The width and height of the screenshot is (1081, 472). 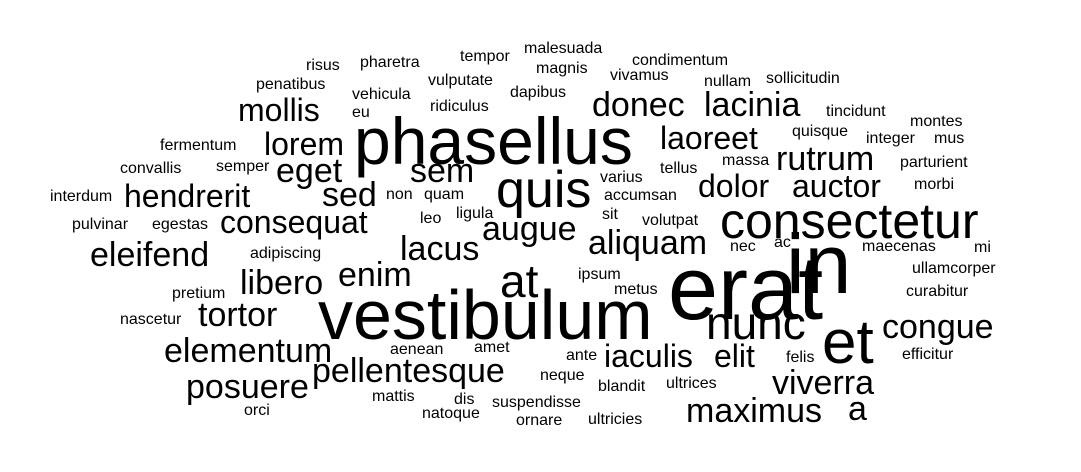 What do you see at coordinates (282, 283) in the screenshot?
I see `word-libero: libero` at bounding box center [282, 283].